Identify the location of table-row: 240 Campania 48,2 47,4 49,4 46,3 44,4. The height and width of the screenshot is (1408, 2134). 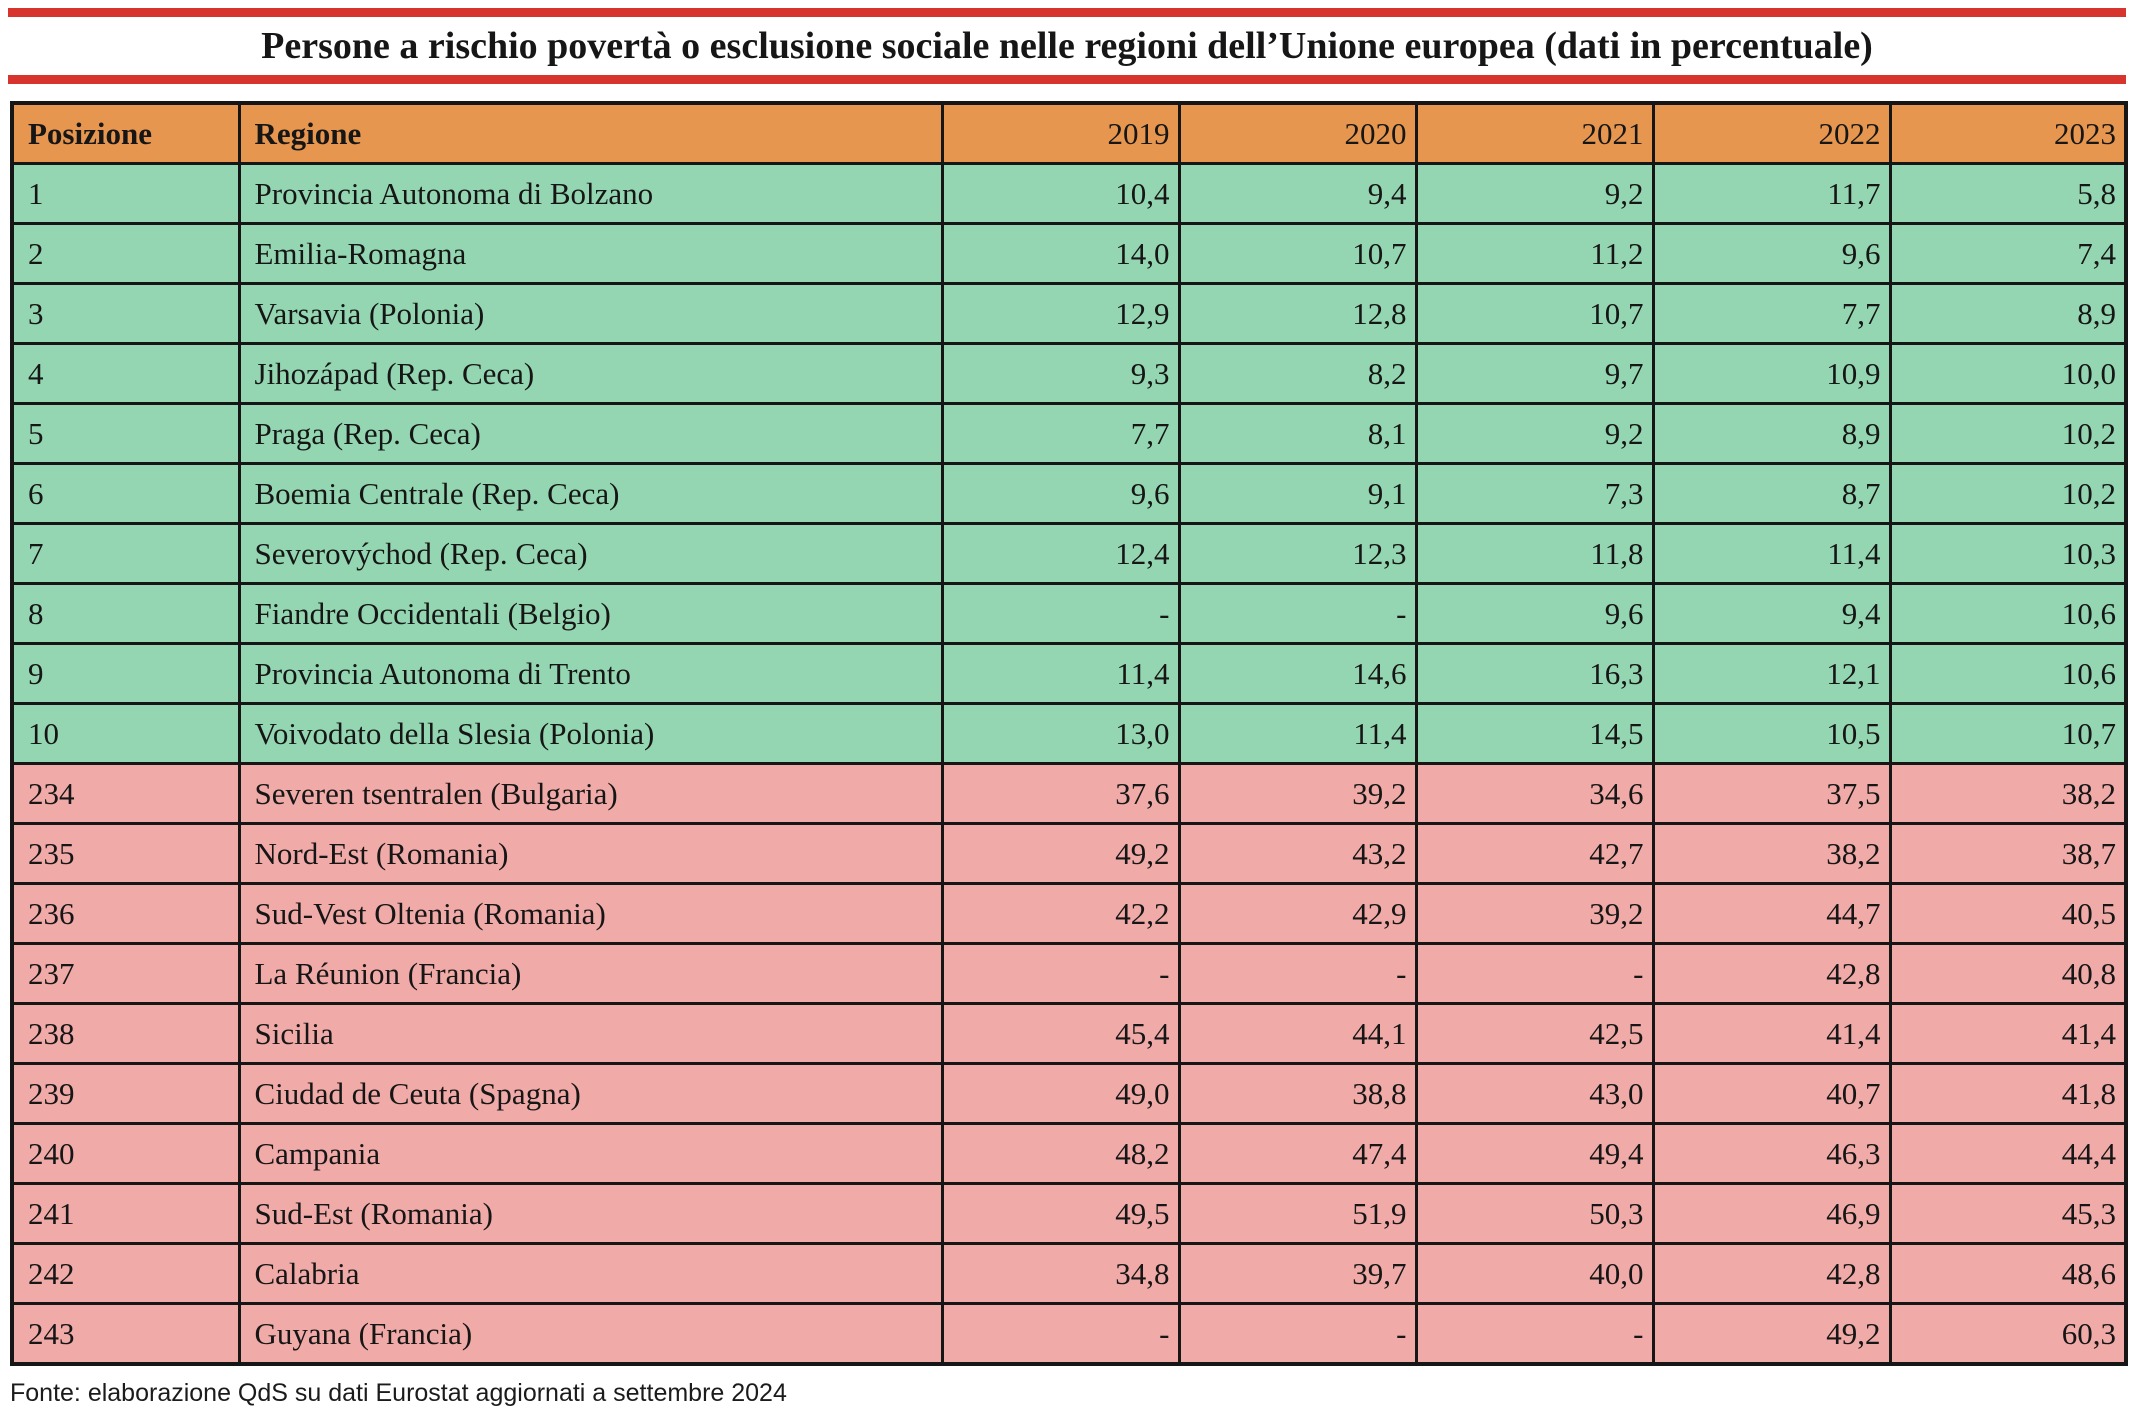
(1069, 1153).